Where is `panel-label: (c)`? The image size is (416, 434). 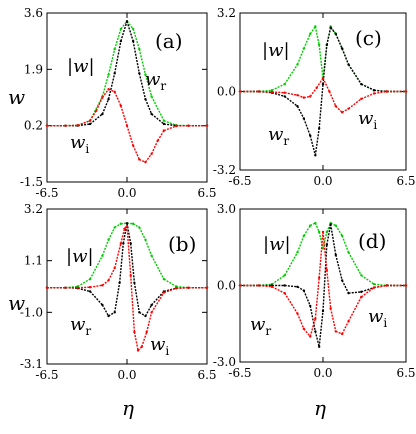
panel-label: (c) is located at coordinates (368, 38).